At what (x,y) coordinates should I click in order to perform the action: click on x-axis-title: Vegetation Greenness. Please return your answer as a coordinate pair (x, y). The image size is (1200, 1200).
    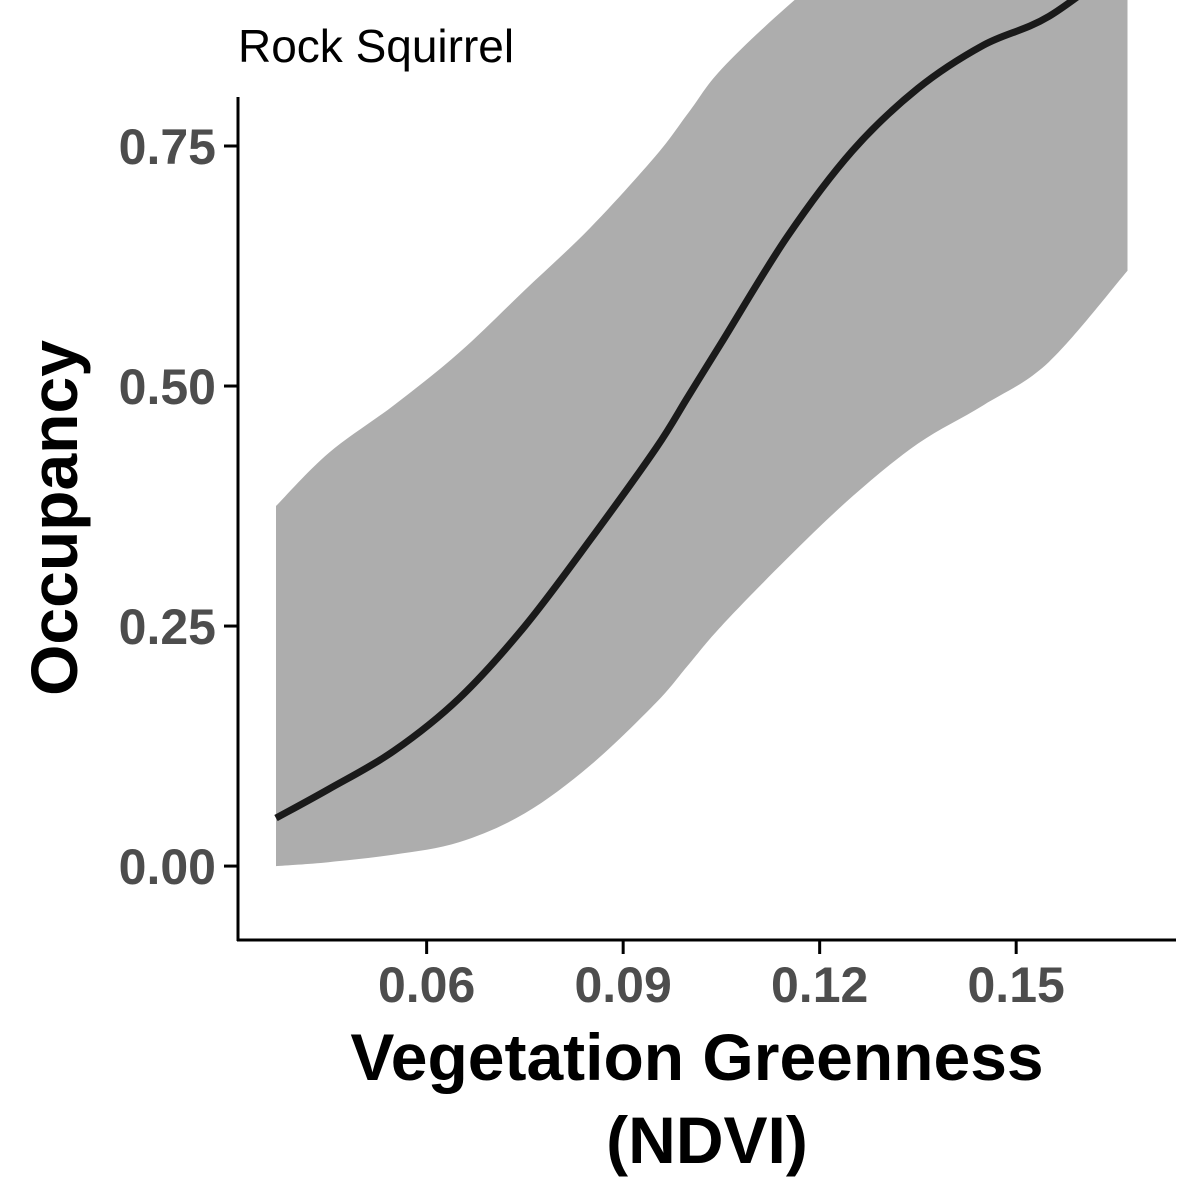
    Looking at the image, I should click on (696, 1057).